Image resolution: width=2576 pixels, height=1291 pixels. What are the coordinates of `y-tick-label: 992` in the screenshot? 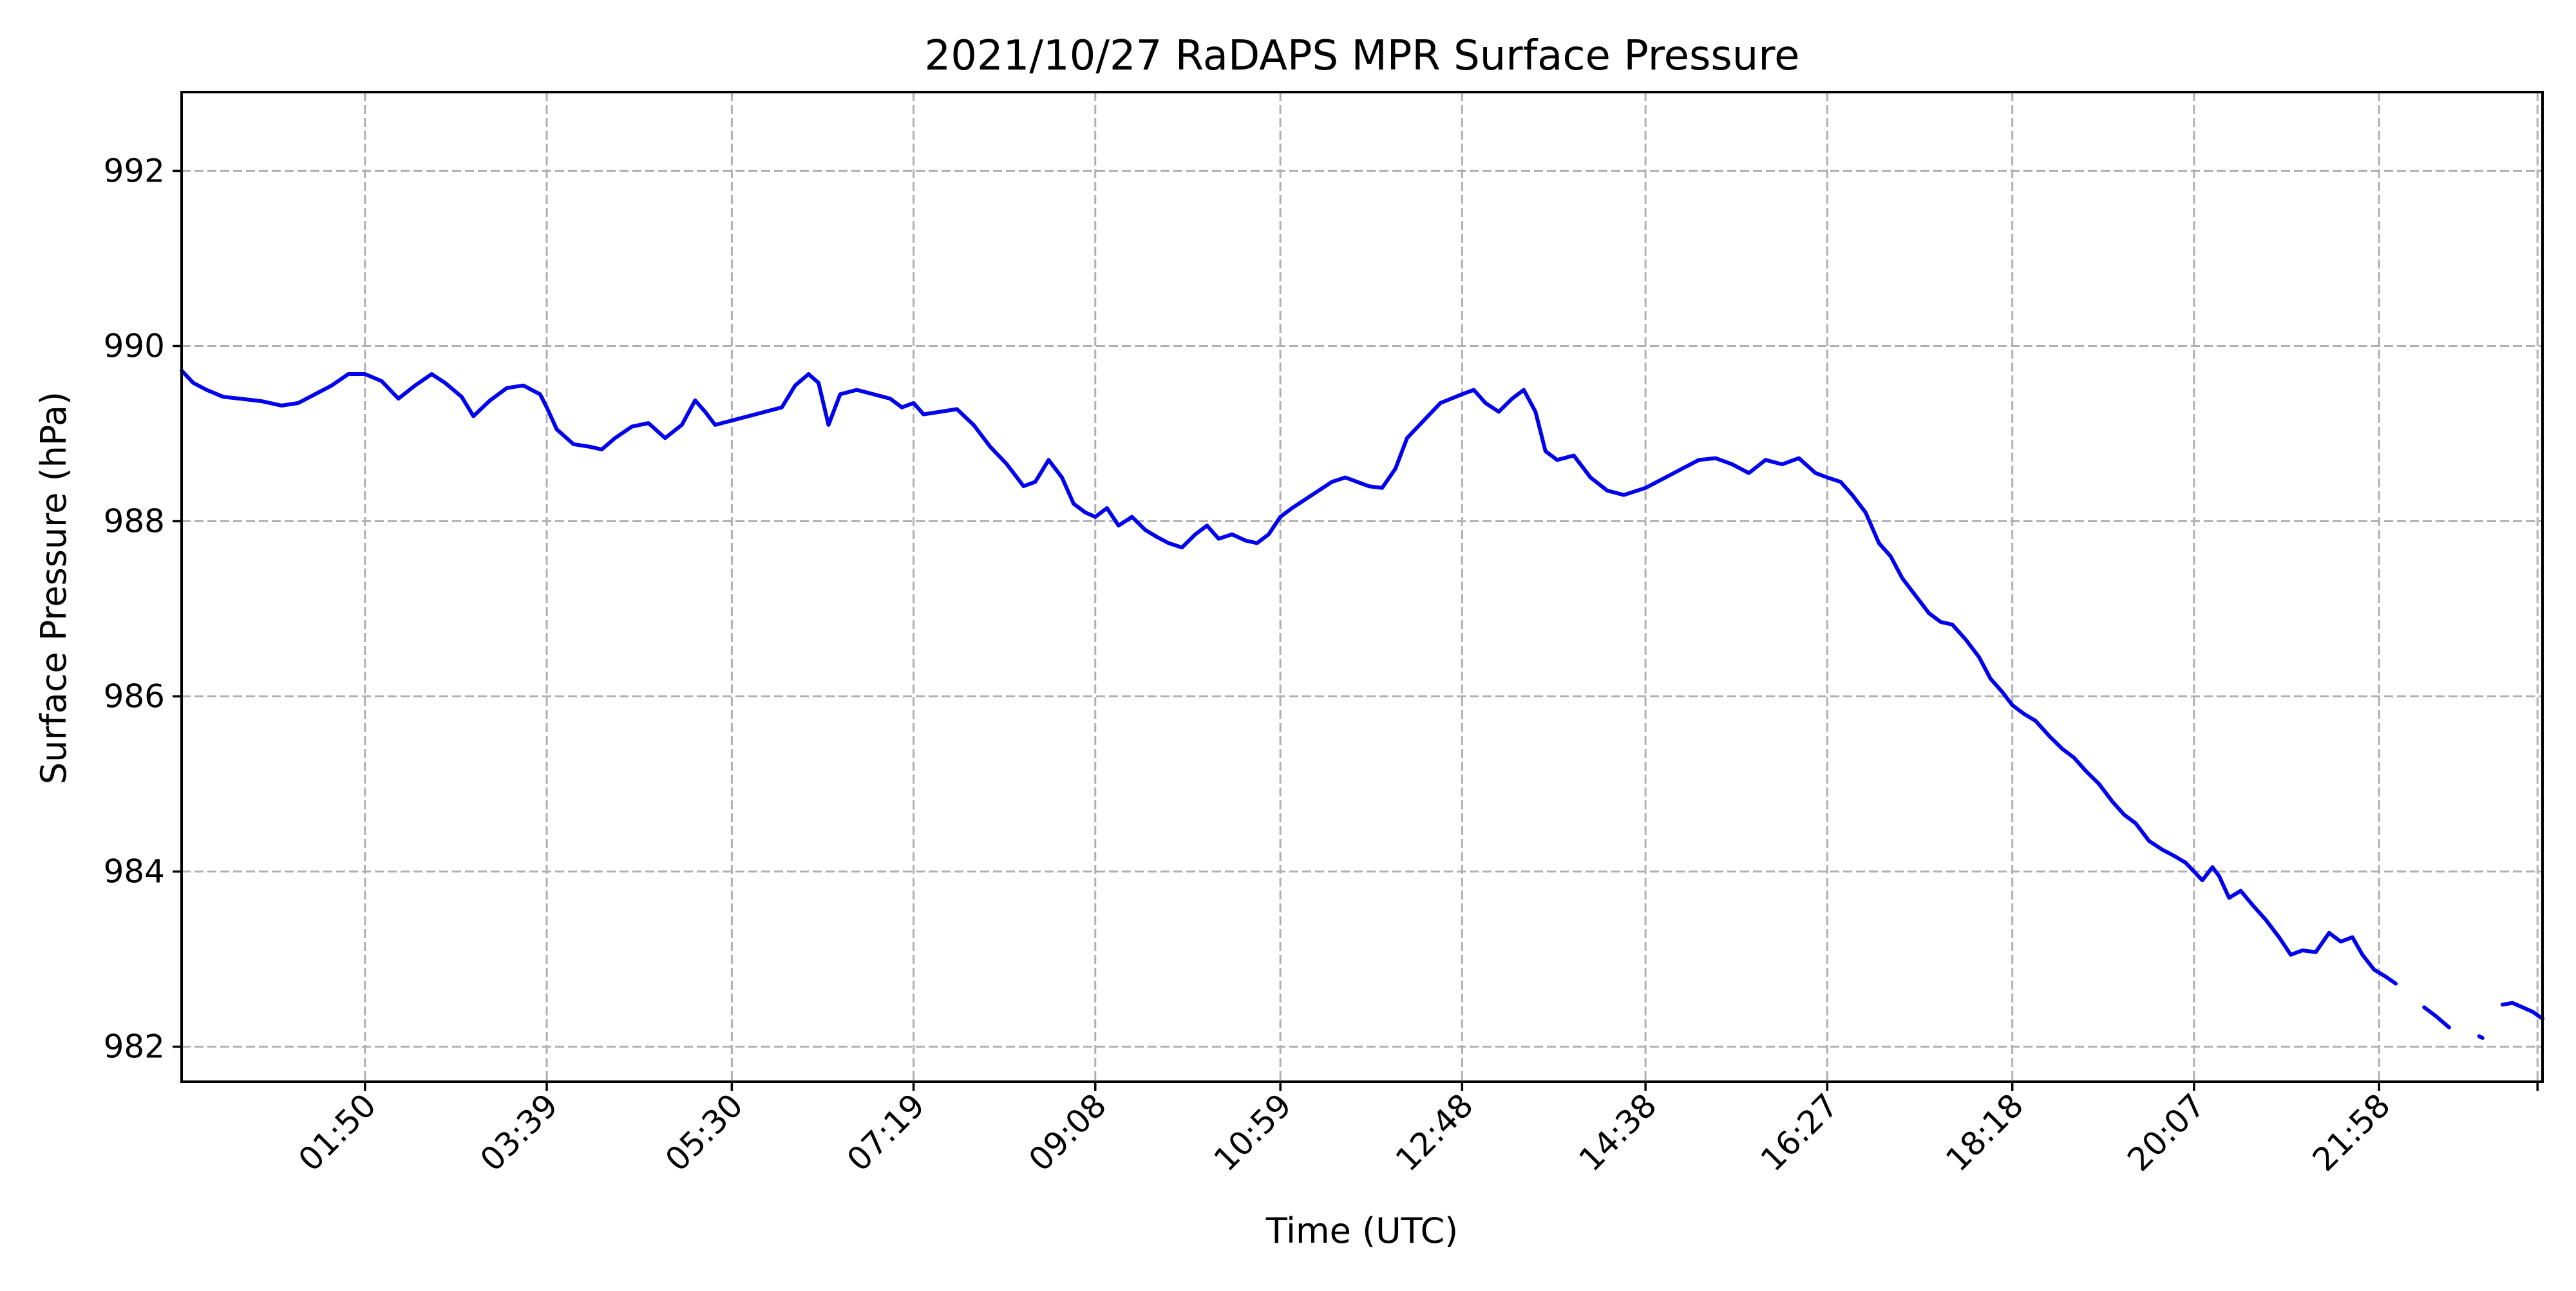 It's located at (135, 170).